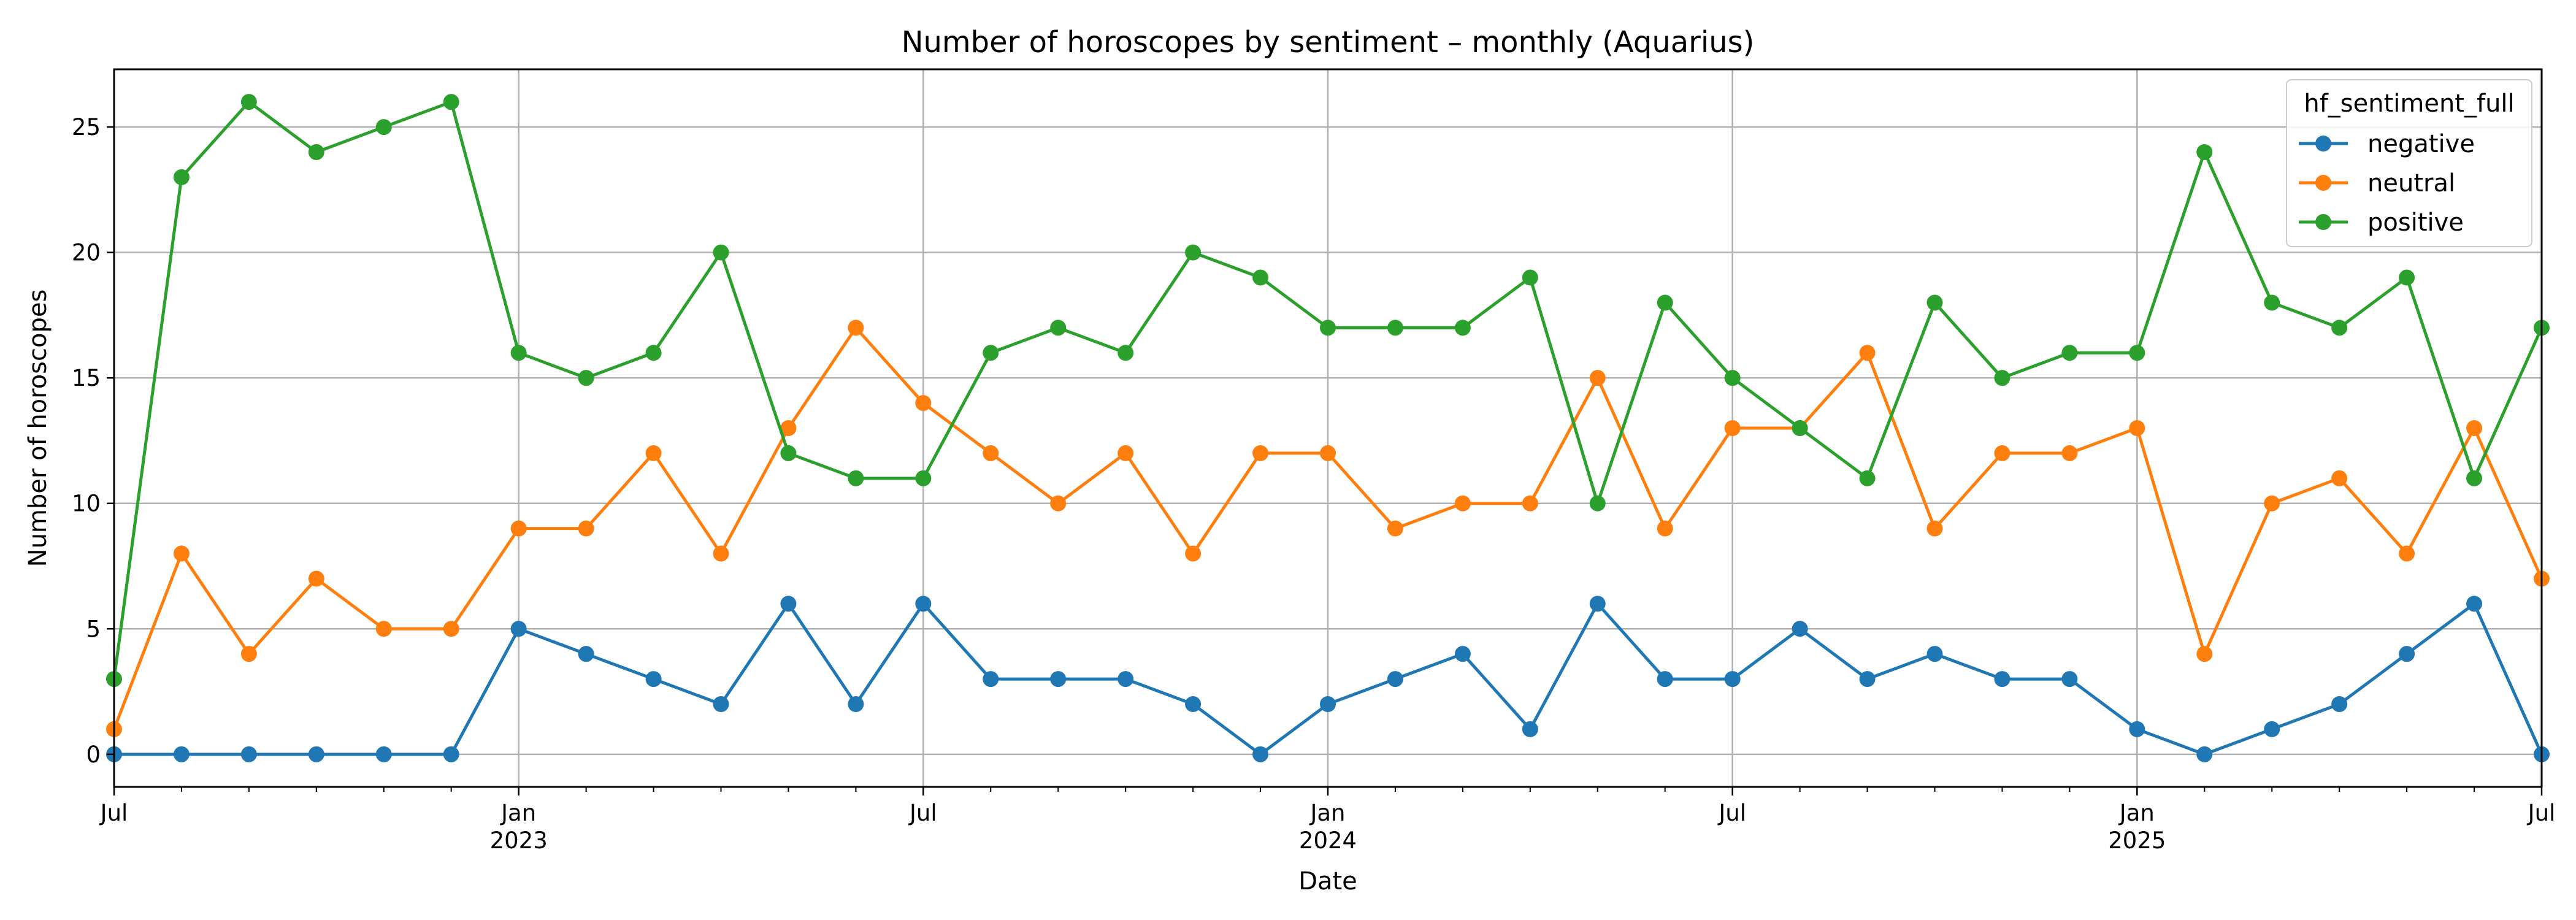 This screenshot has height=920, width=2576. What do you see at coordinates (86, 127) in the screenshot?
I see `y-tick-label: 25` at bounding box center [86, 127].